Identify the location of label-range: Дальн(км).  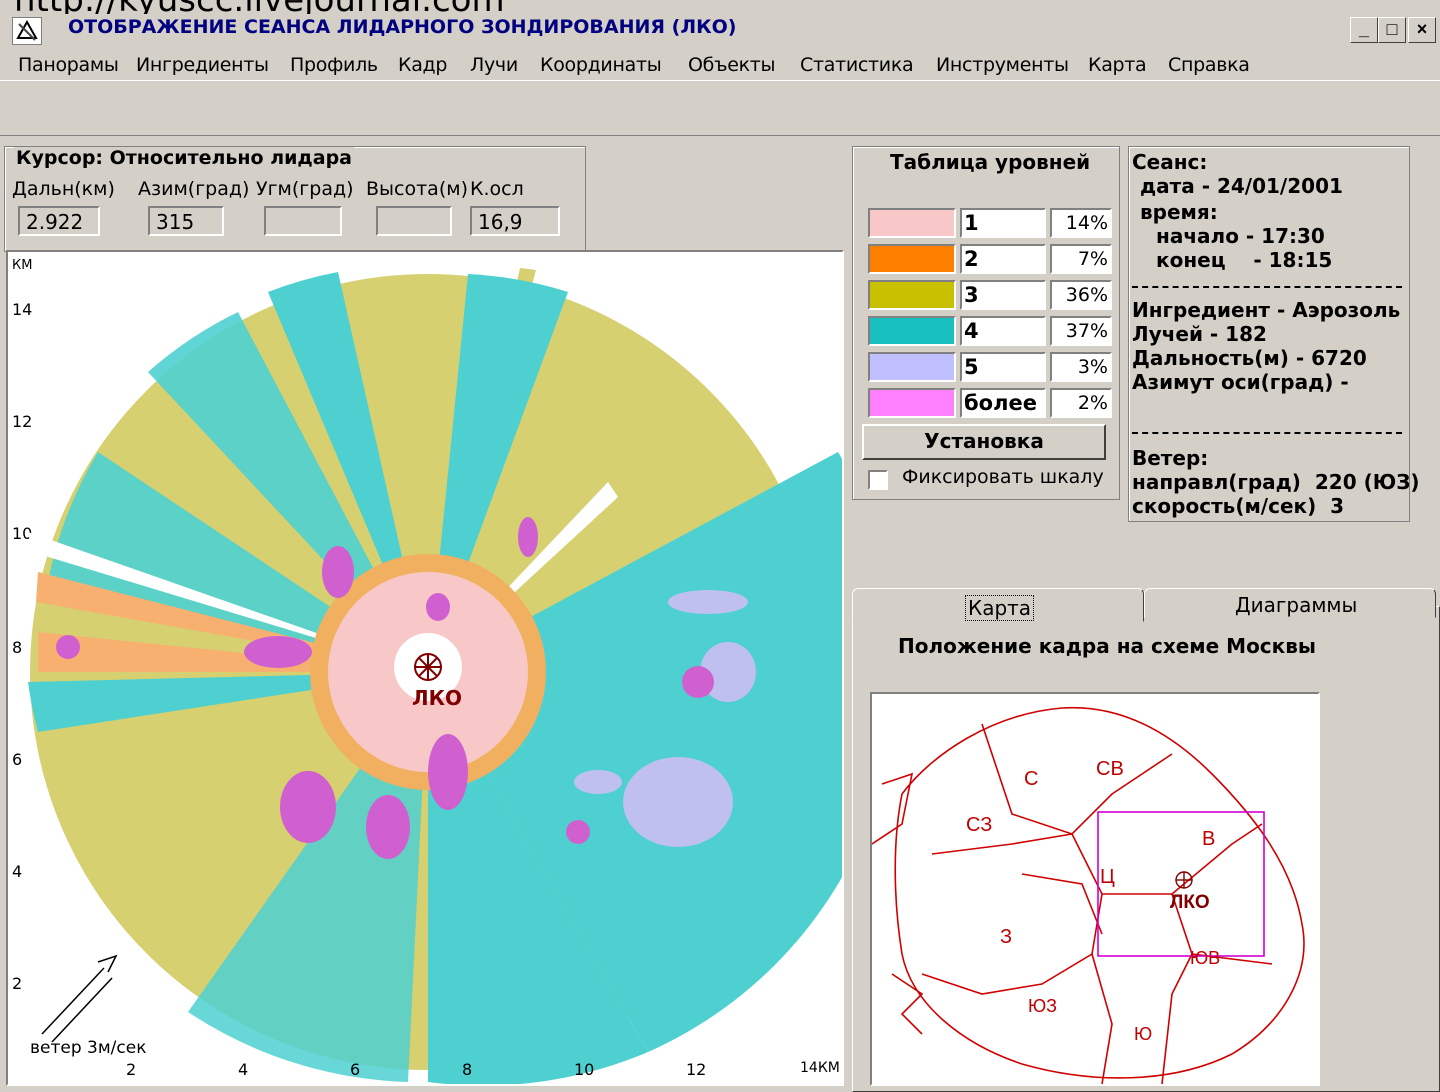
(63, 189).